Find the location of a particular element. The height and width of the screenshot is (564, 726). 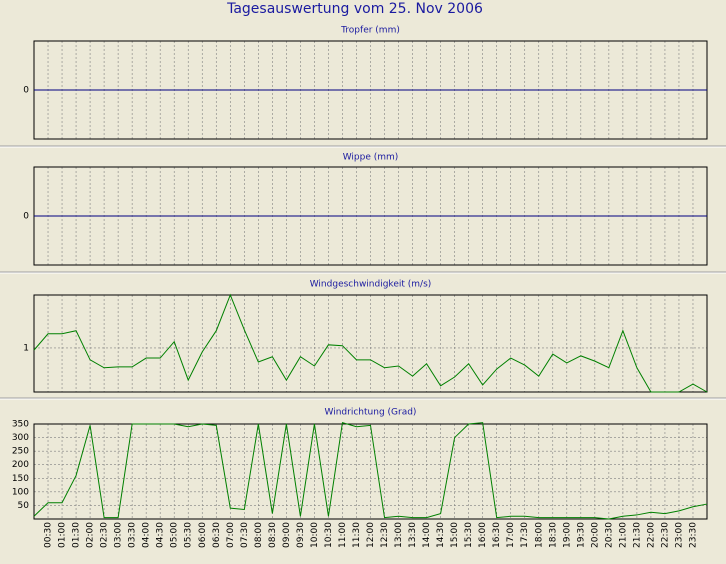

x-tick-label: 16:30 is located at coordinates (497, 535).